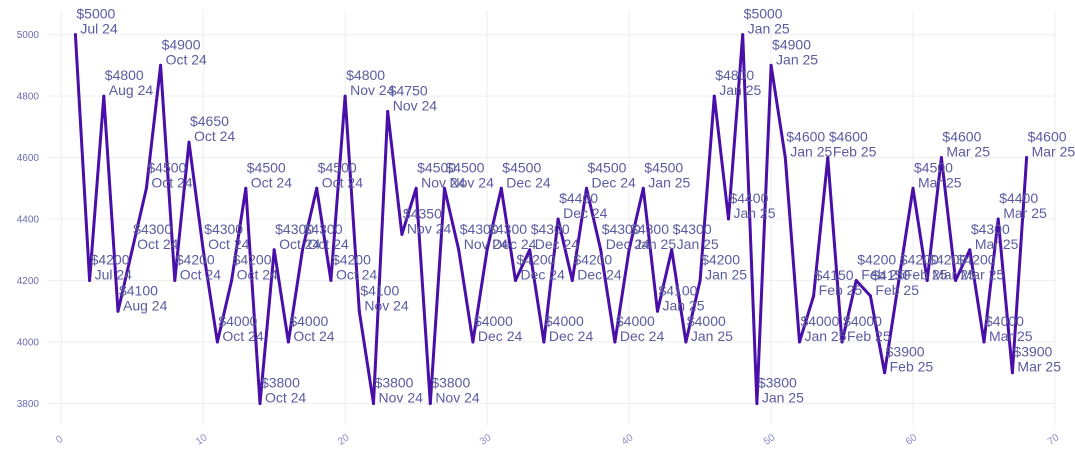 The width and height of the screenshot is (1075, 462). I want to click on data-label-month: Aug 24, so click(131, 90).